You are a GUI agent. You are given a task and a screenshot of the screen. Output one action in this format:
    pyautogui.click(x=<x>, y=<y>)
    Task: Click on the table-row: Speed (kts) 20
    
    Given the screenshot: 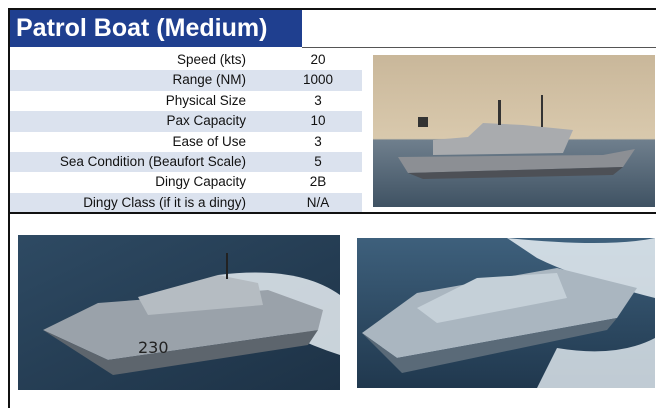 What is the action you would take?
    pyautogui.click(x=186, y=60)
    